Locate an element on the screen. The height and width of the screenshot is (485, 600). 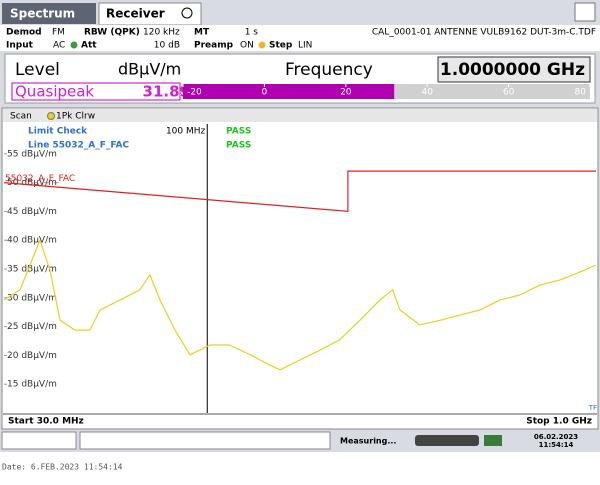
info-value: 1 s is located at coordinates (252, 33).